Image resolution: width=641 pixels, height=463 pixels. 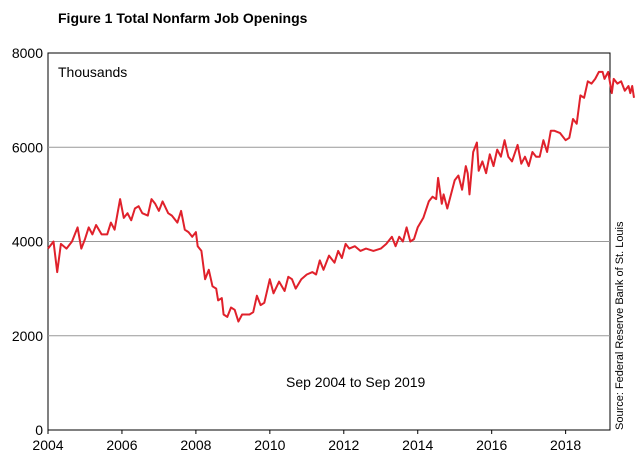 What do you see at coordinates (356, 382) in the screenshot?
I see `date-range-annotation: Sep 2004 to Sep 2019` at bounding box center [356, 382].